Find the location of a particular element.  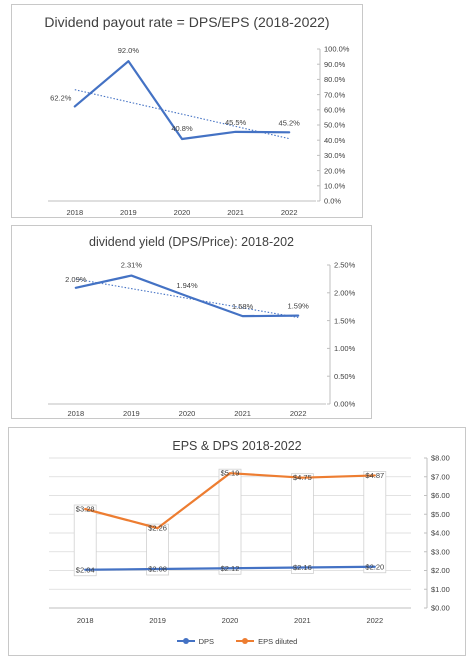

y-tick-label: 10.0% is located at coordinates (335, 186).